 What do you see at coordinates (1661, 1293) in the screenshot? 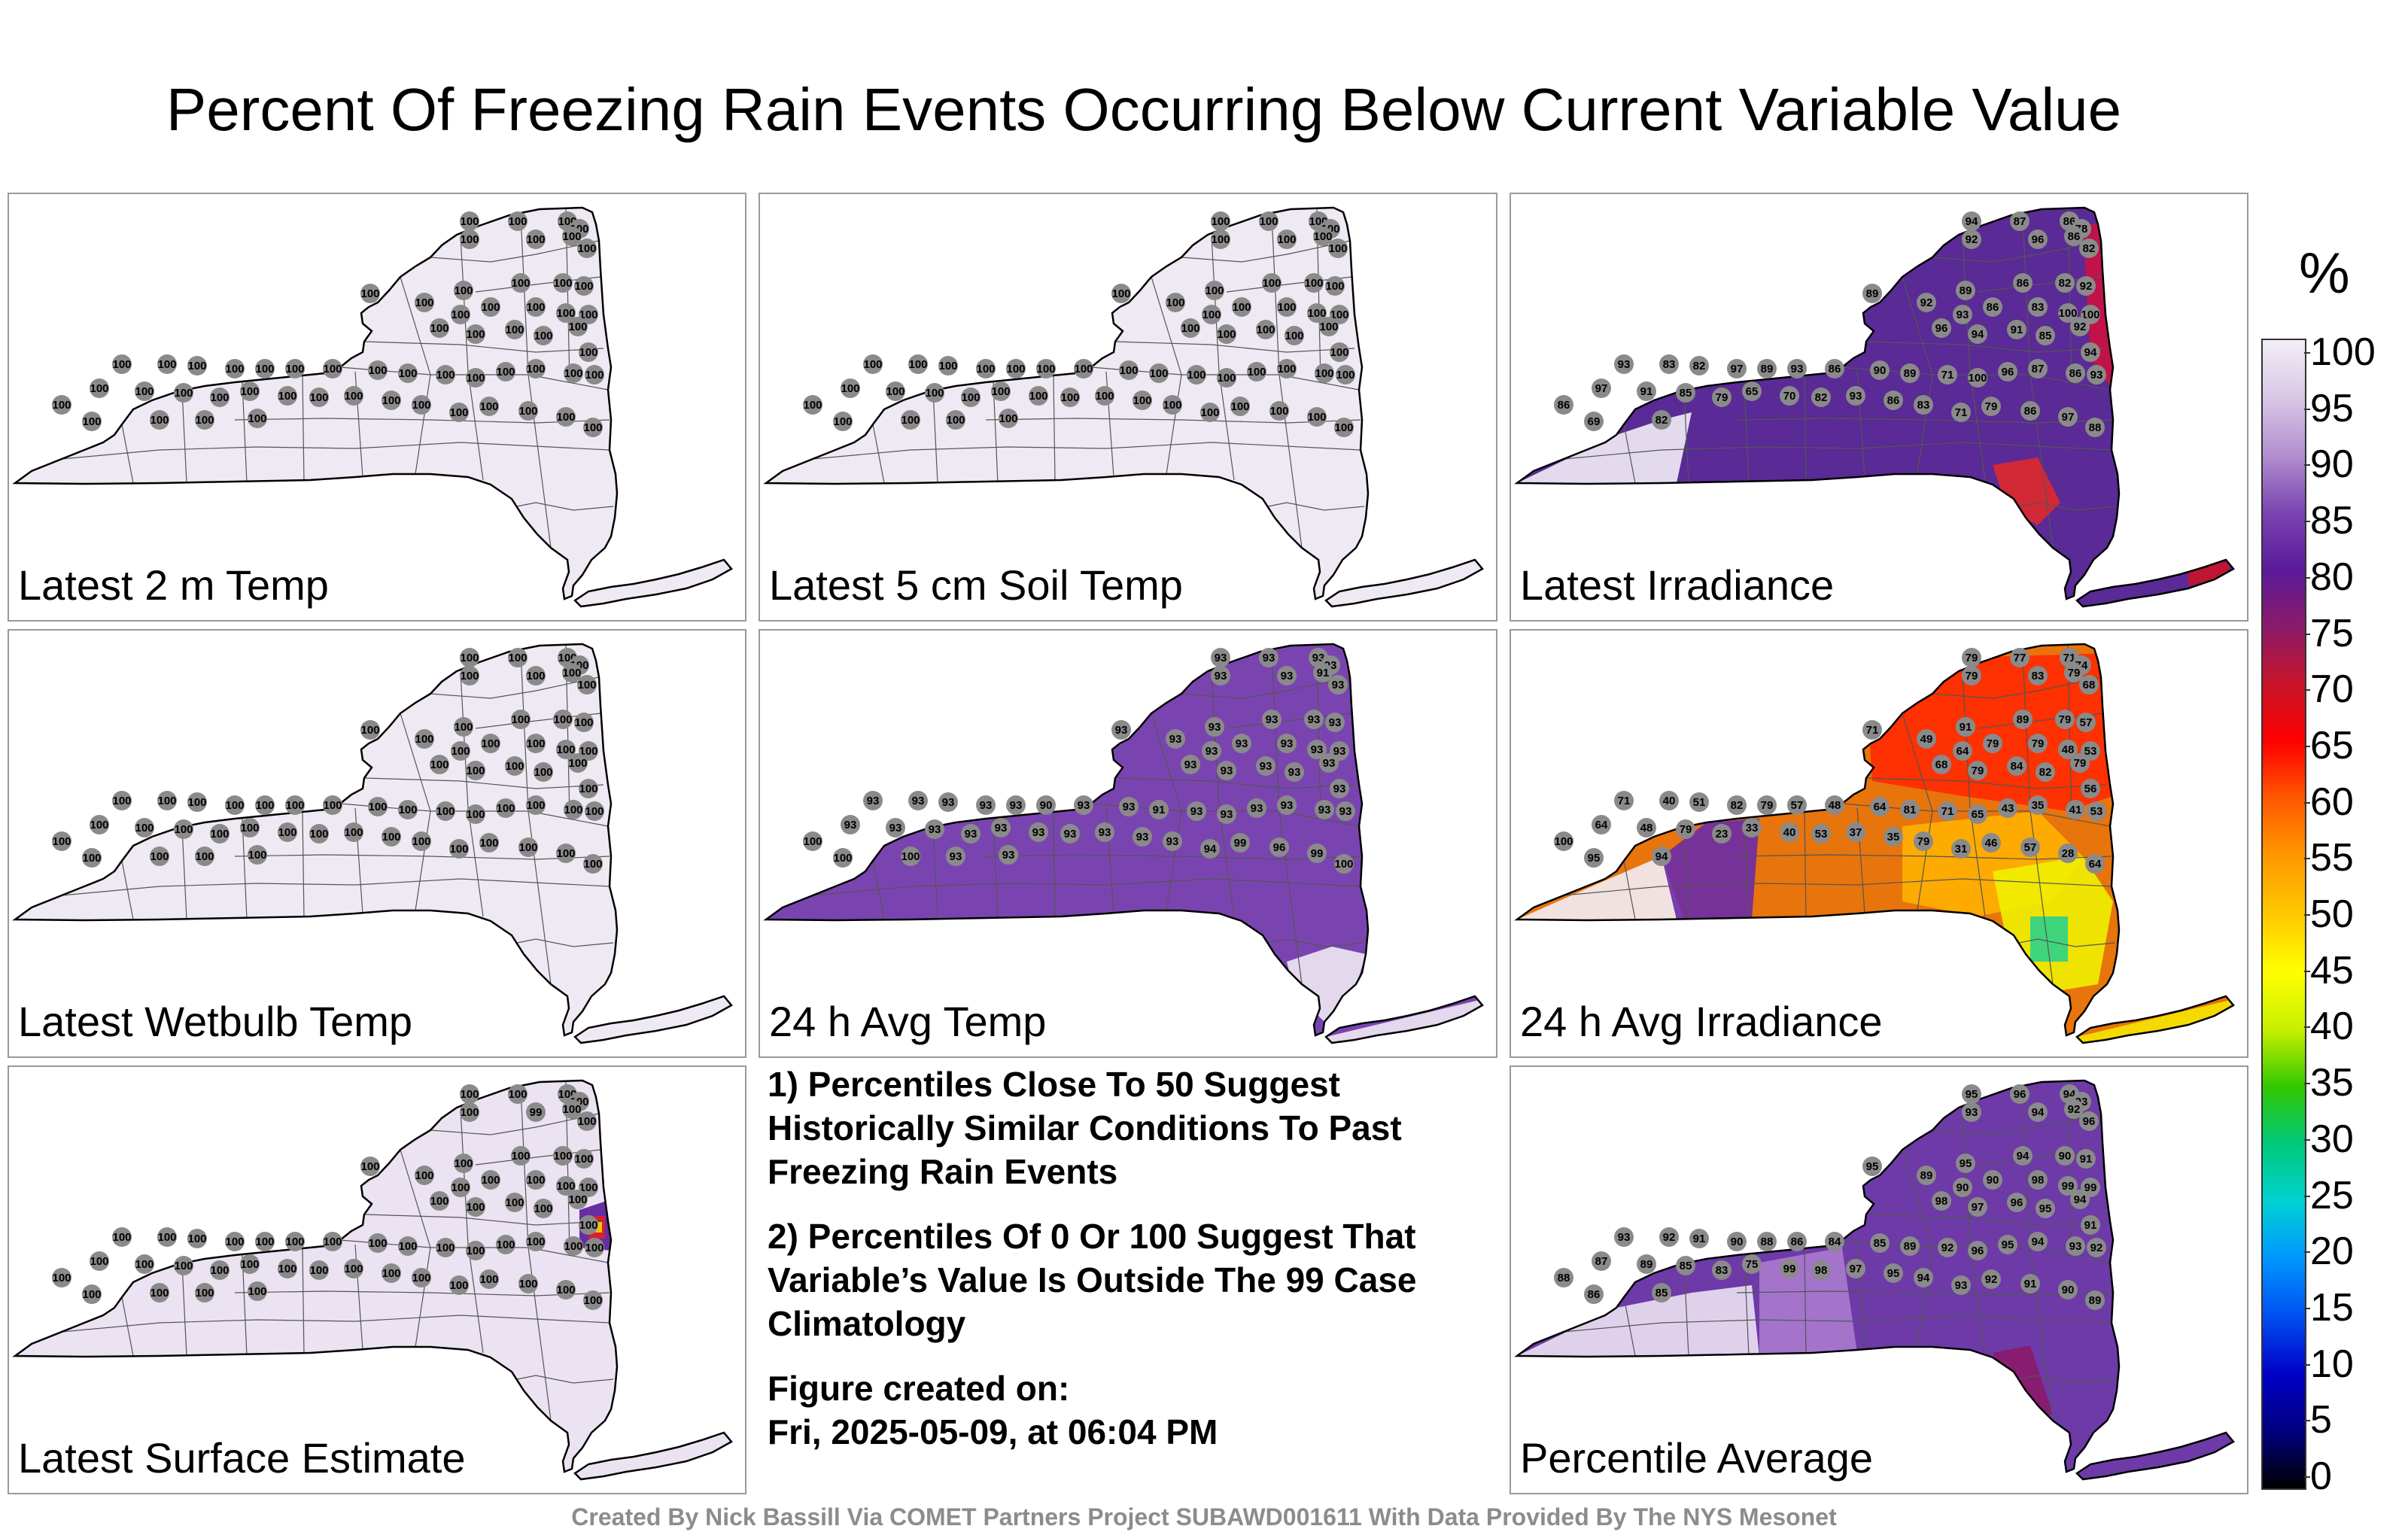
I see `station-value: 85` at bounding box center [1661, 1293].